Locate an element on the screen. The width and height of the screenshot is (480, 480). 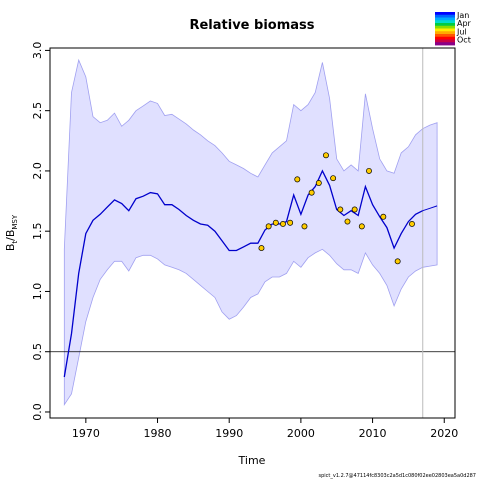
x-axis: 1970 1980 1990 2000 2010 2020 is located at coordinates (265, 429).